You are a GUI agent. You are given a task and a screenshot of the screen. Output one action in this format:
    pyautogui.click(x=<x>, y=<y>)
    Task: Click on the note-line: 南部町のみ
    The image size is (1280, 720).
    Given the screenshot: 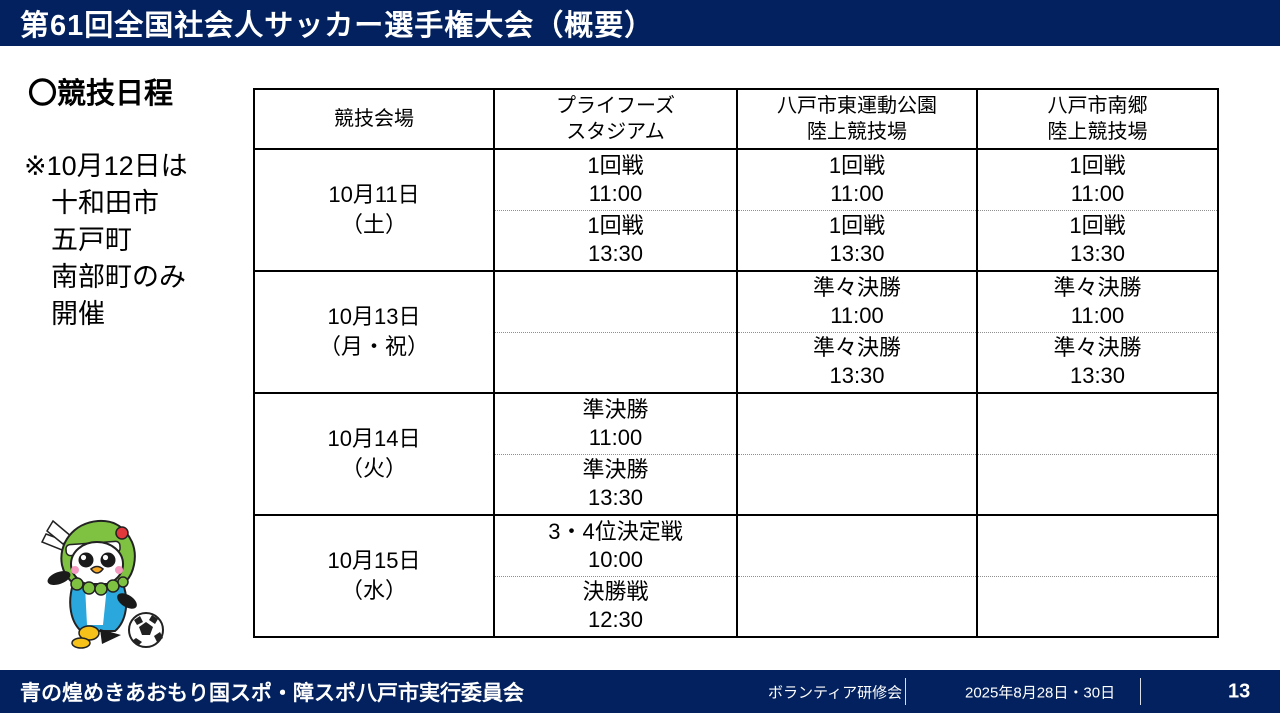 What is the action you would take?
    pyautogui.click(x=118, y=277)
    